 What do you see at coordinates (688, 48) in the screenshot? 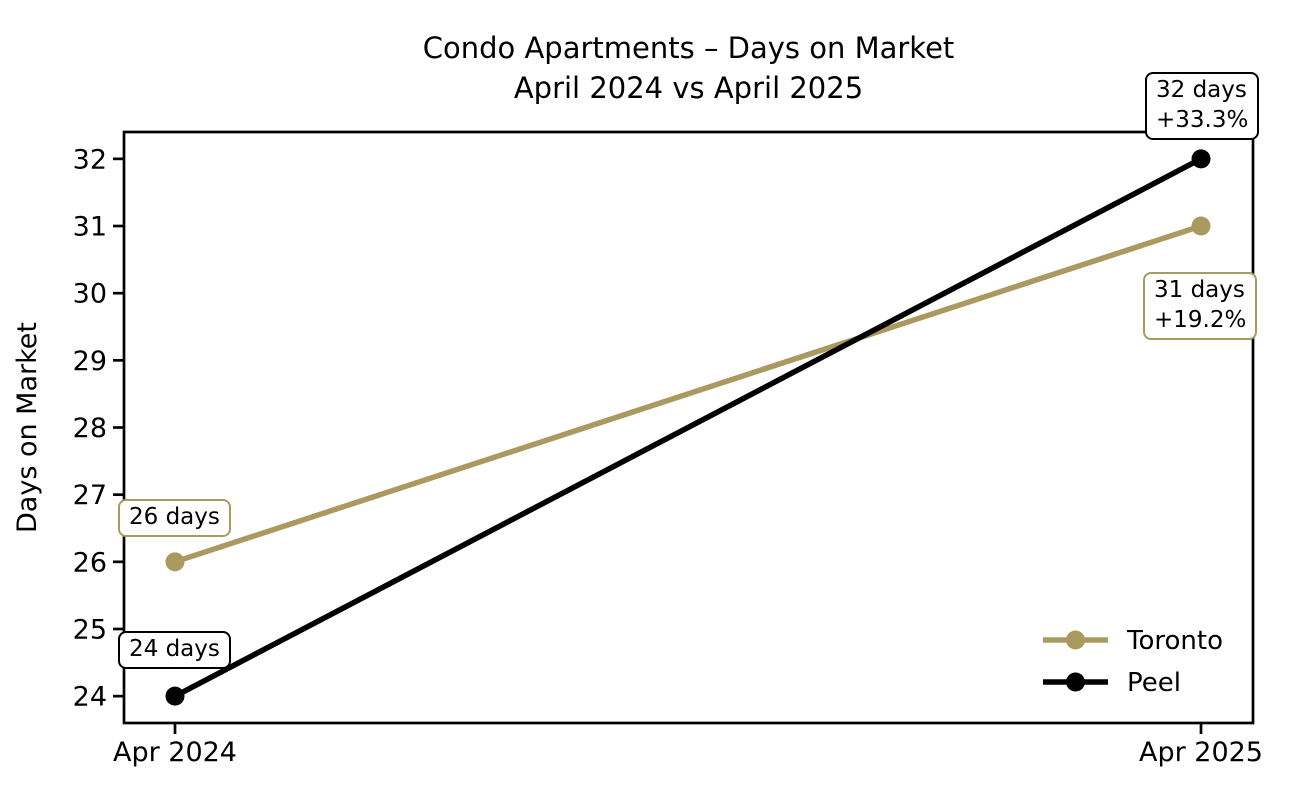
I see `chart-title-line1: Condo Apartments – Days on Market` at bounding box center [688, 48].